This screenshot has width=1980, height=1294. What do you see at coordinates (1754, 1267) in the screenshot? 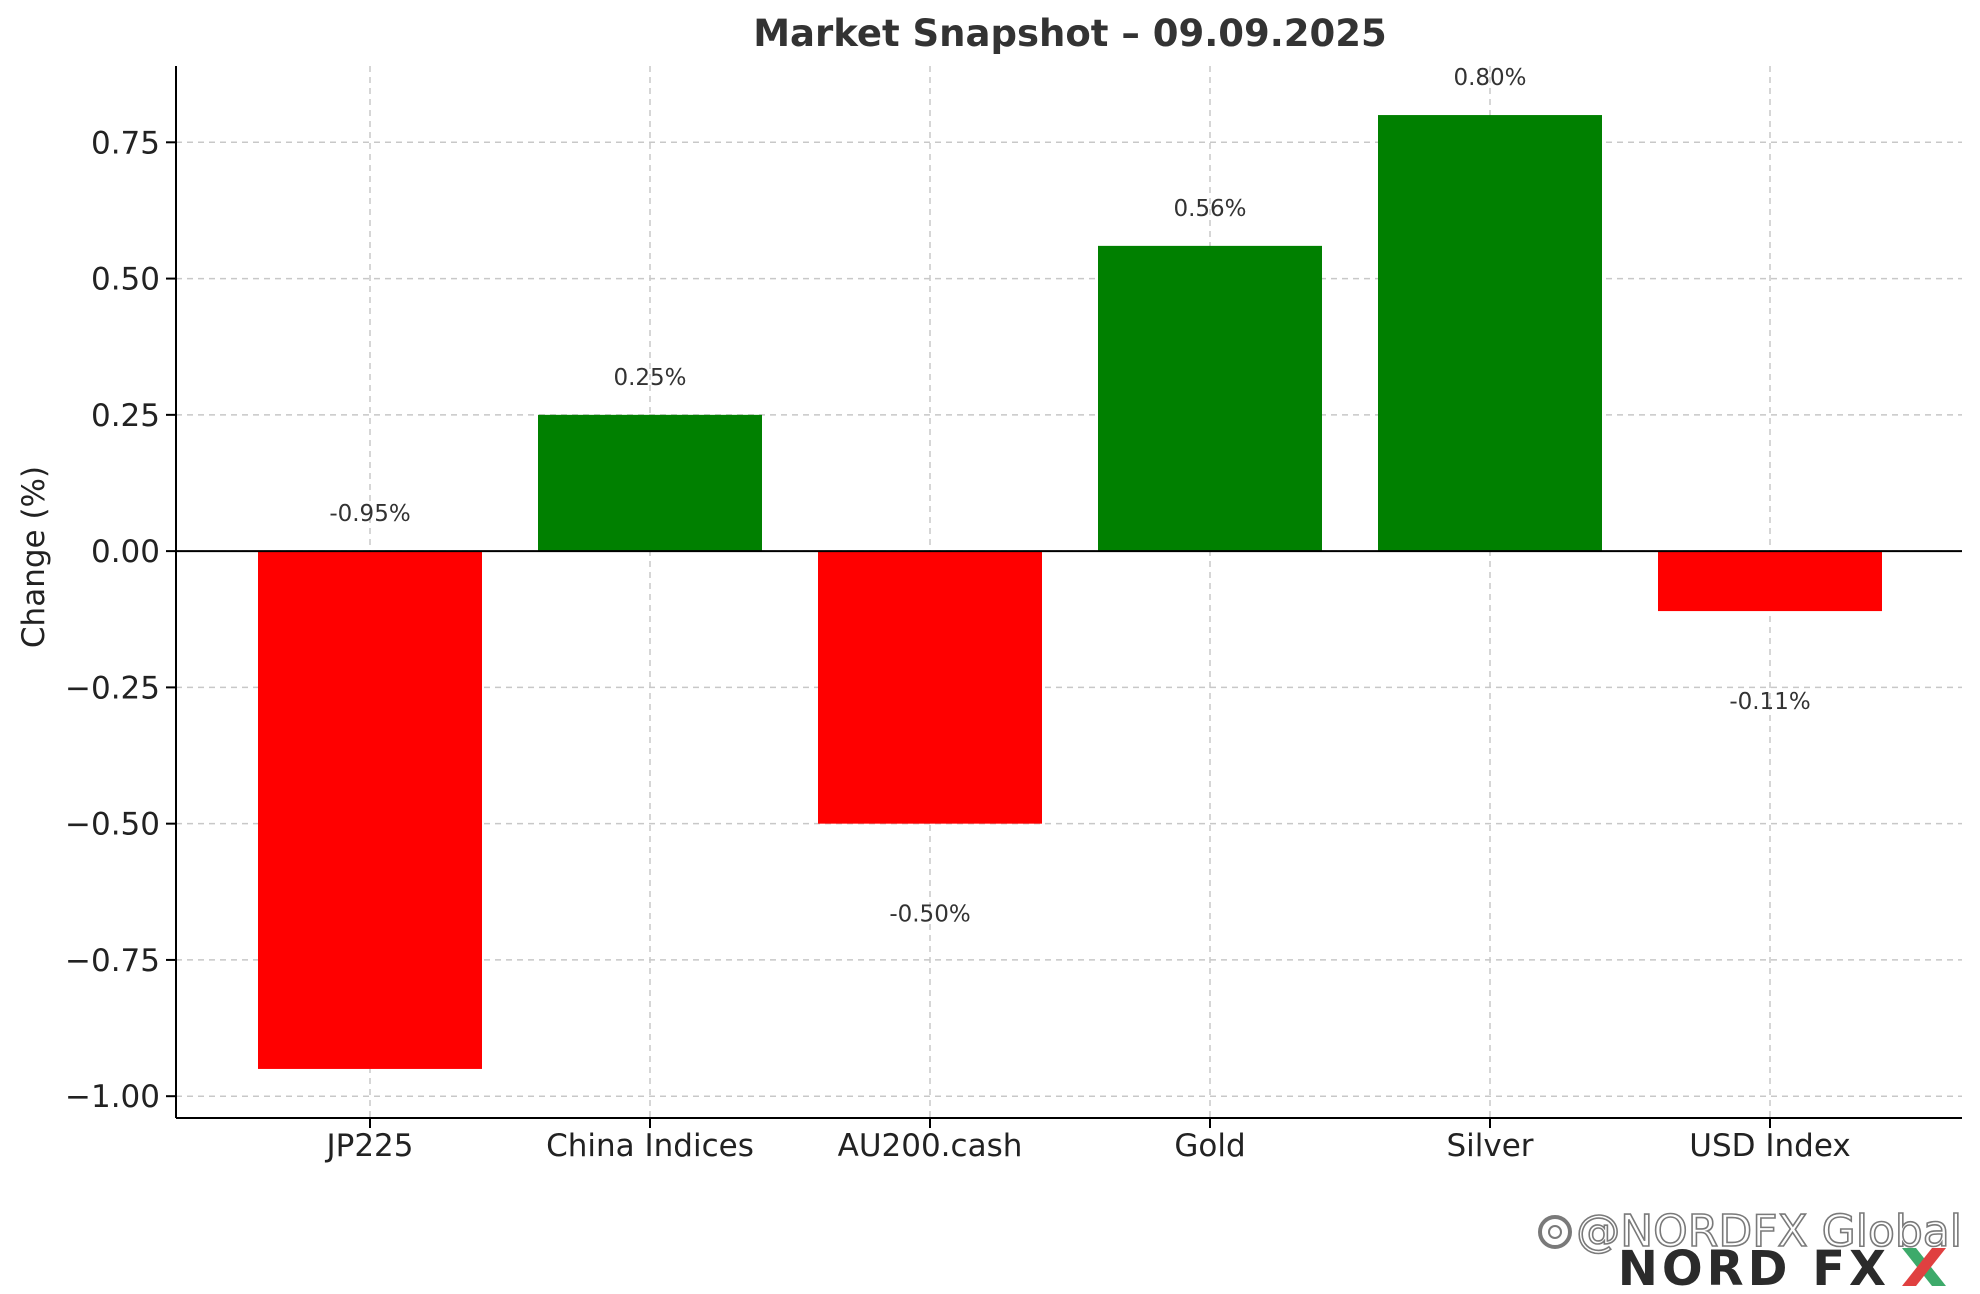
I see `watermark-brand: NORD FX` at bounding box center [1754, 1267].